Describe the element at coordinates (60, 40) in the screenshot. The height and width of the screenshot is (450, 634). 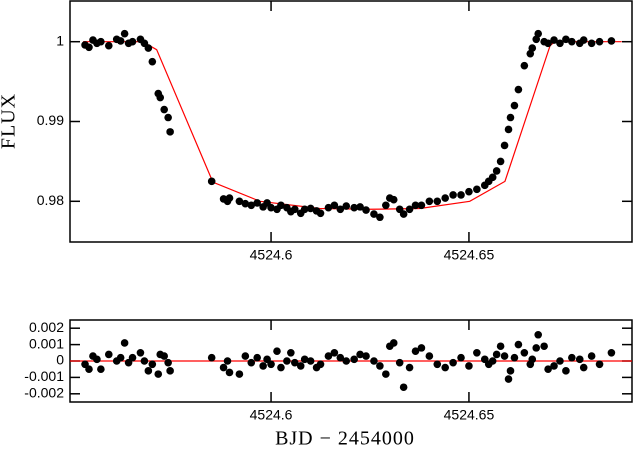
I see `y-tick-label: 1` at that location.